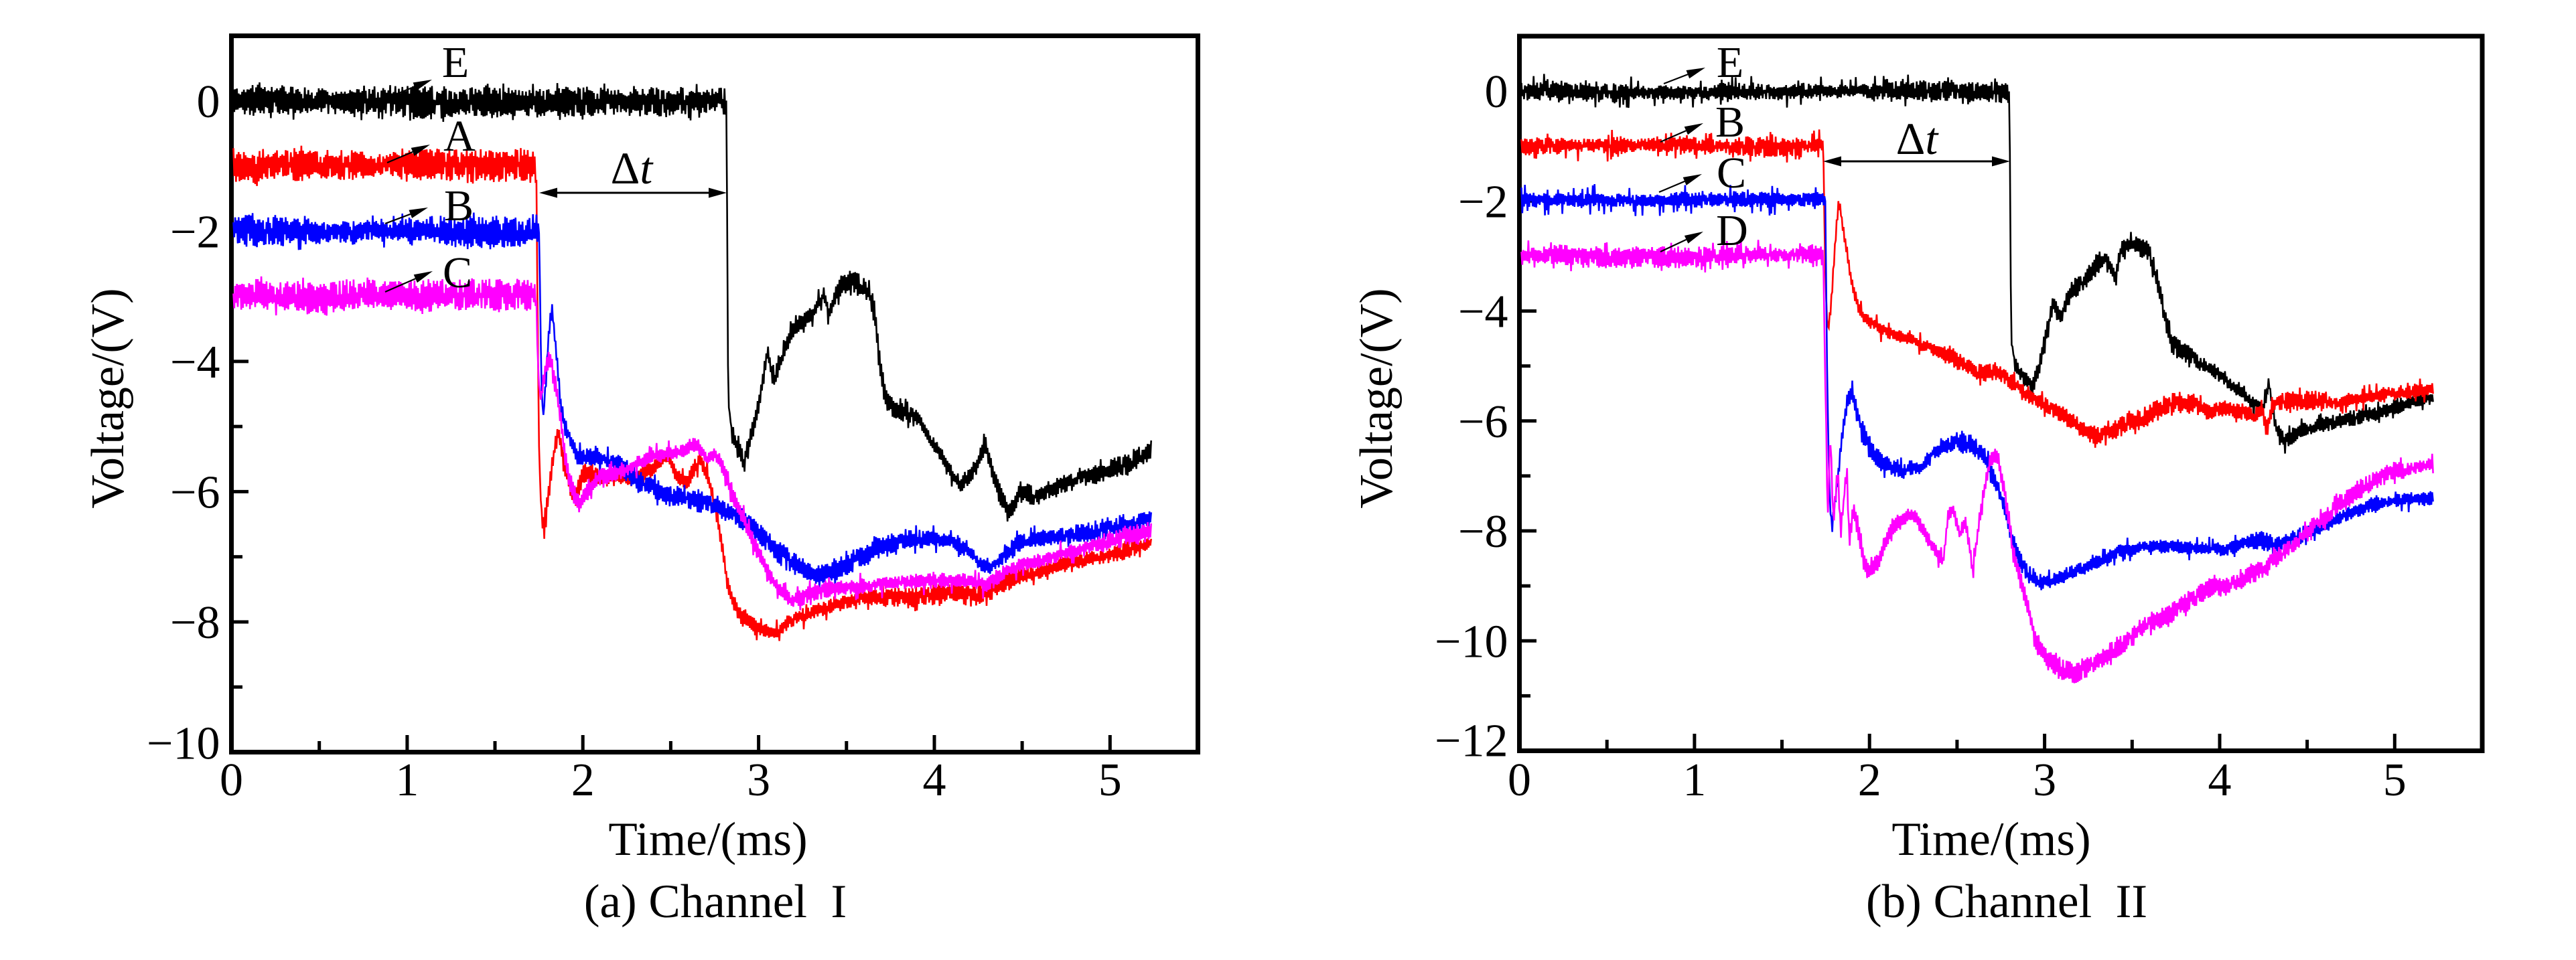 This screenshot has height=960, width=2576. Describe the element at coordinates (715, 902) in the screenshot. I see `svg-text: (a) Channel I` at that location.